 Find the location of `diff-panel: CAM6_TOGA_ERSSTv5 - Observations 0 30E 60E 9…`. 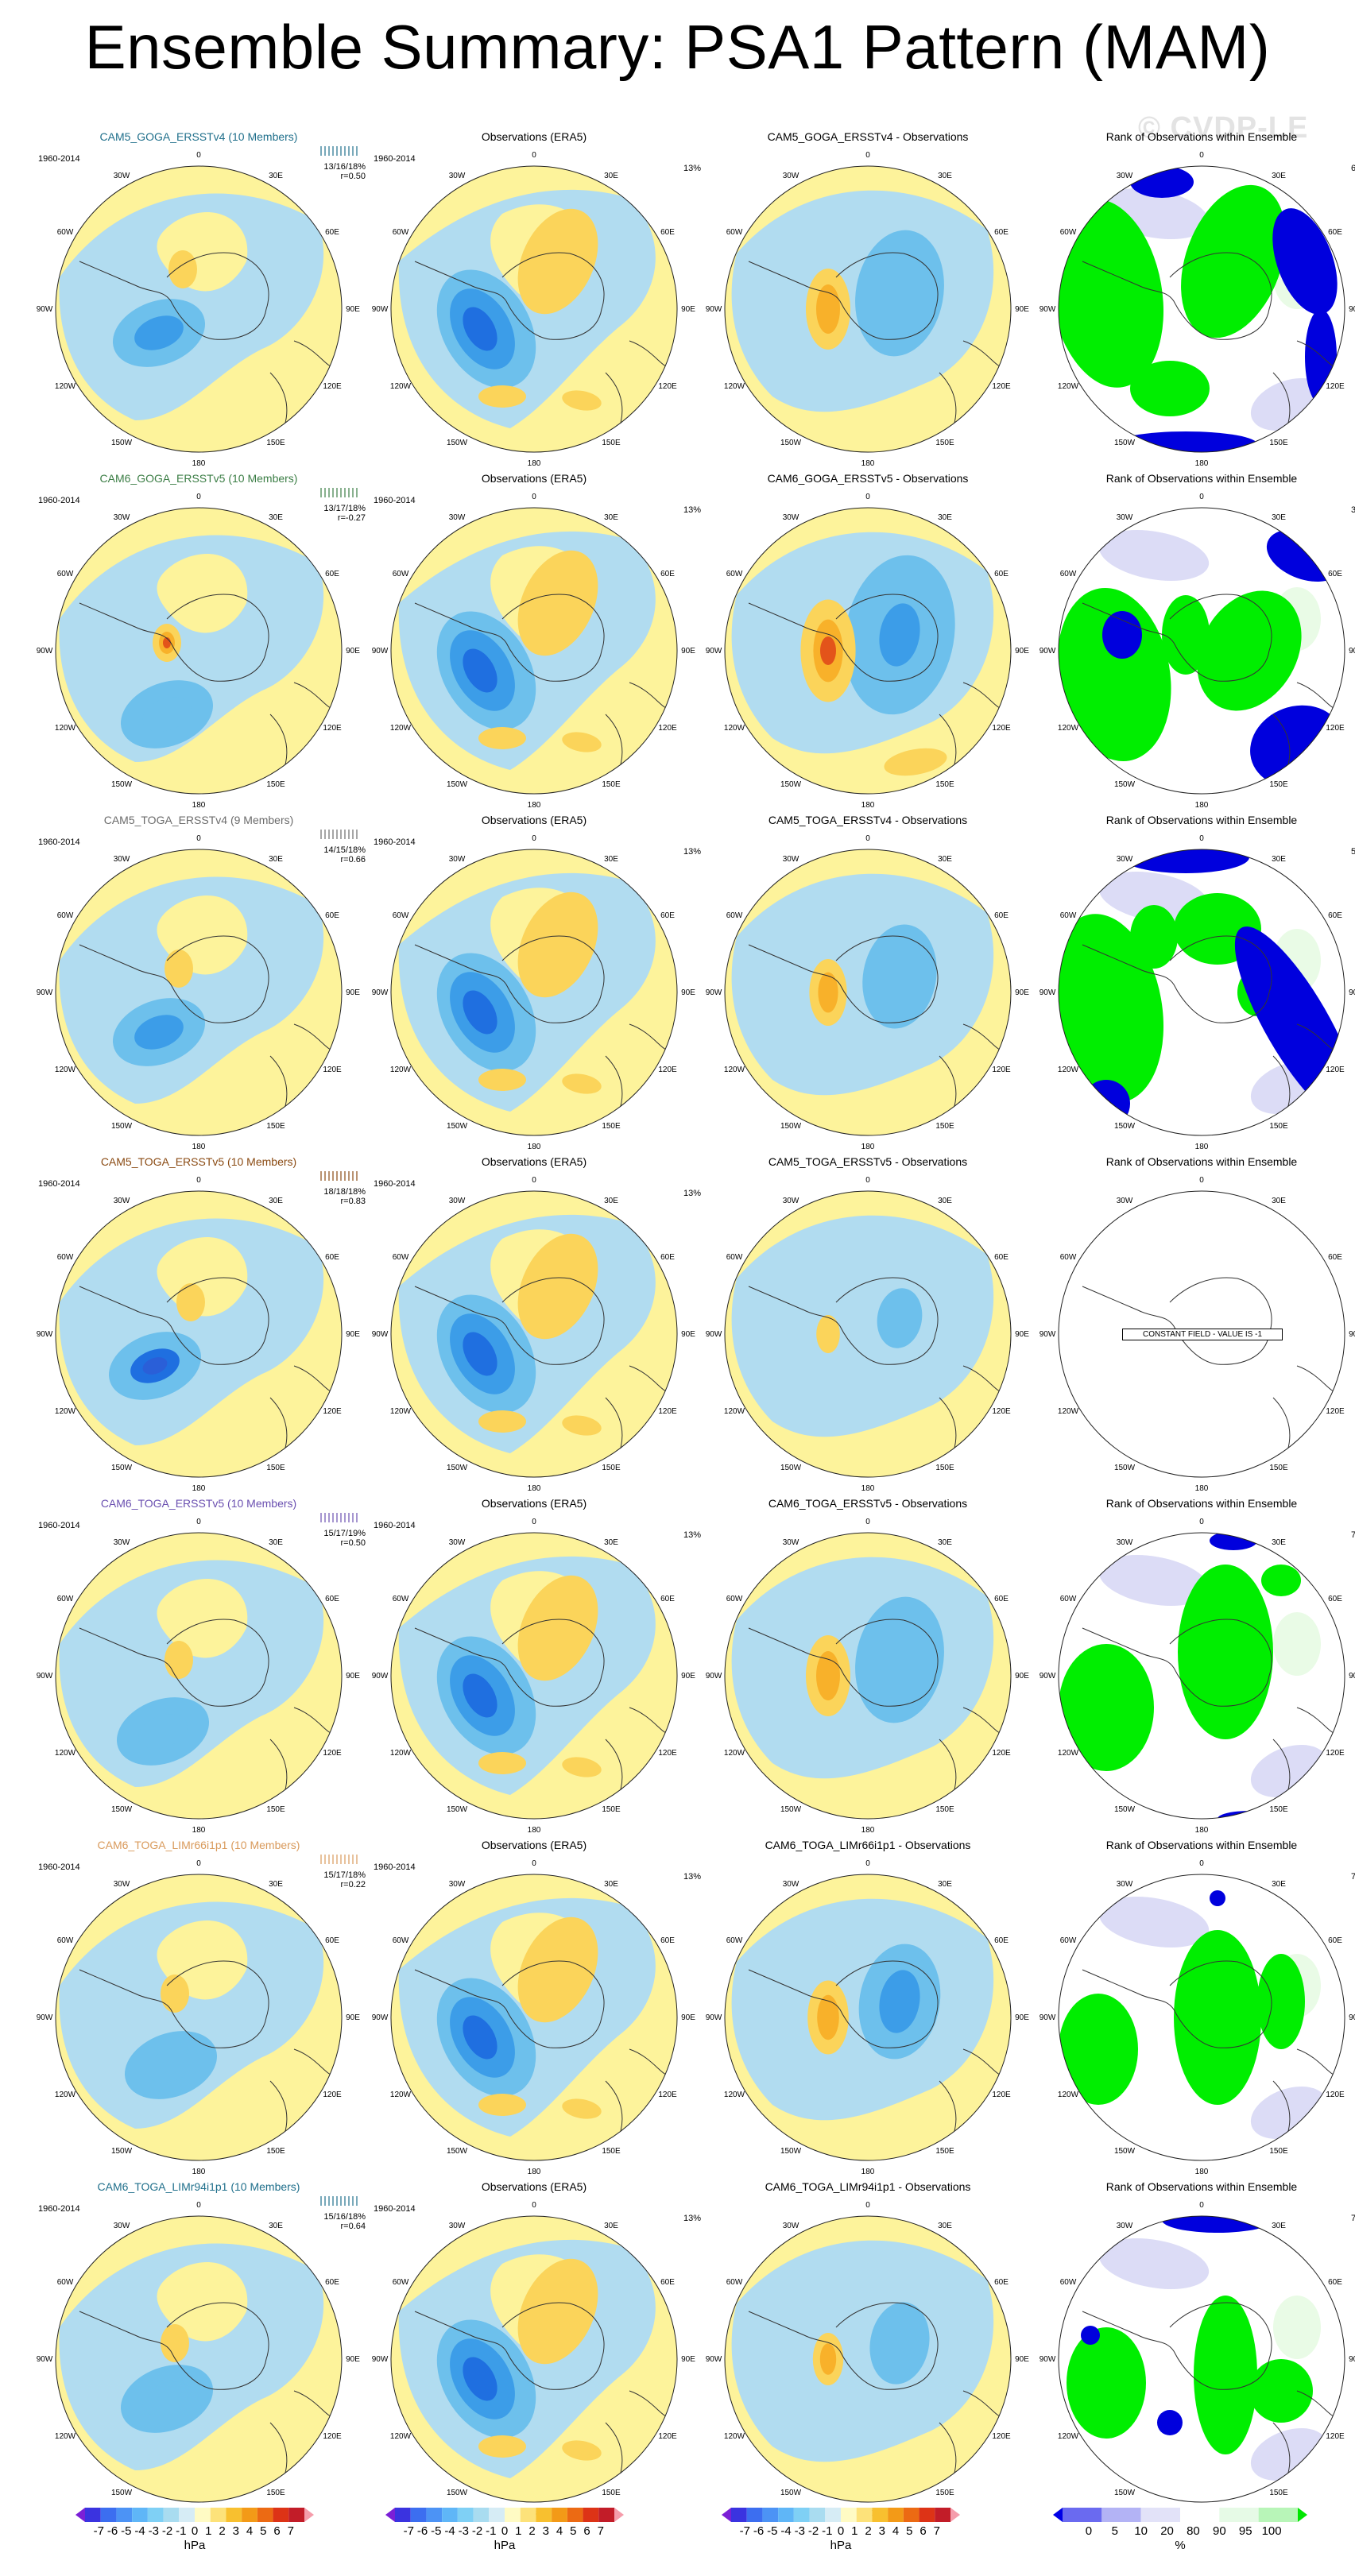

diff-panel: CAM6_TOGA_ERSSTv5 - Observations 0 30E 60E 9… is located at coordinates (868, 1666).